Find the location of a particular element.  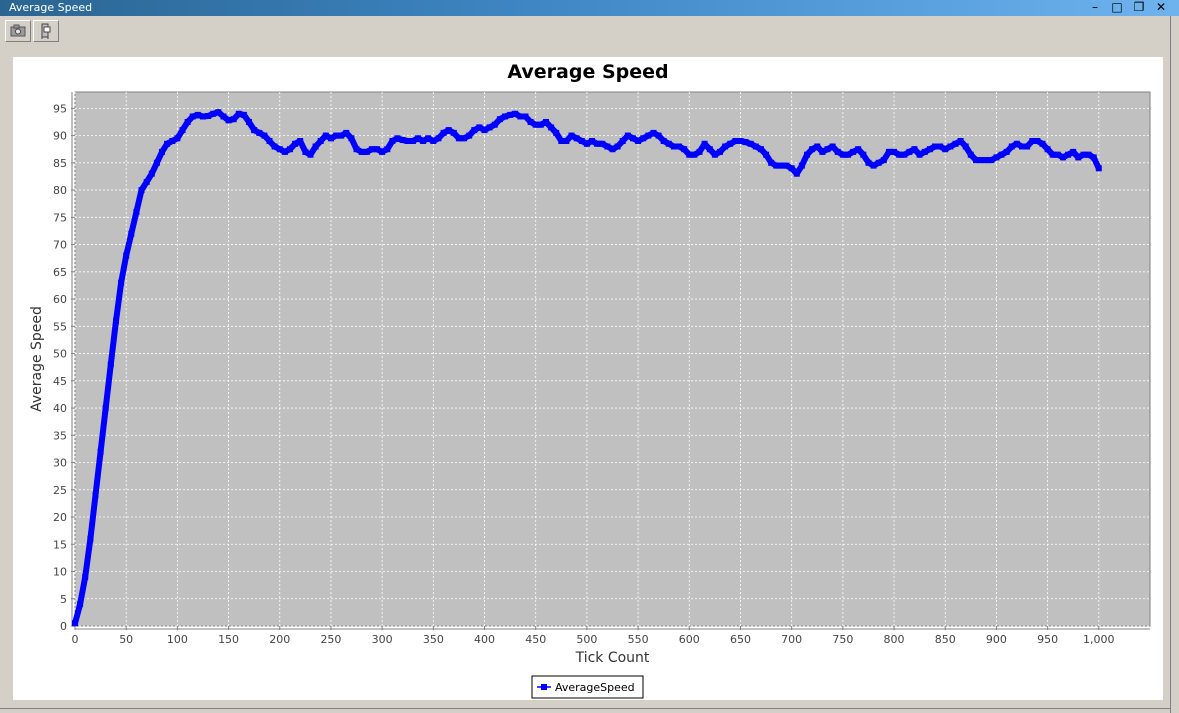

minimize-button: – is located at coordinates (1095, 7).